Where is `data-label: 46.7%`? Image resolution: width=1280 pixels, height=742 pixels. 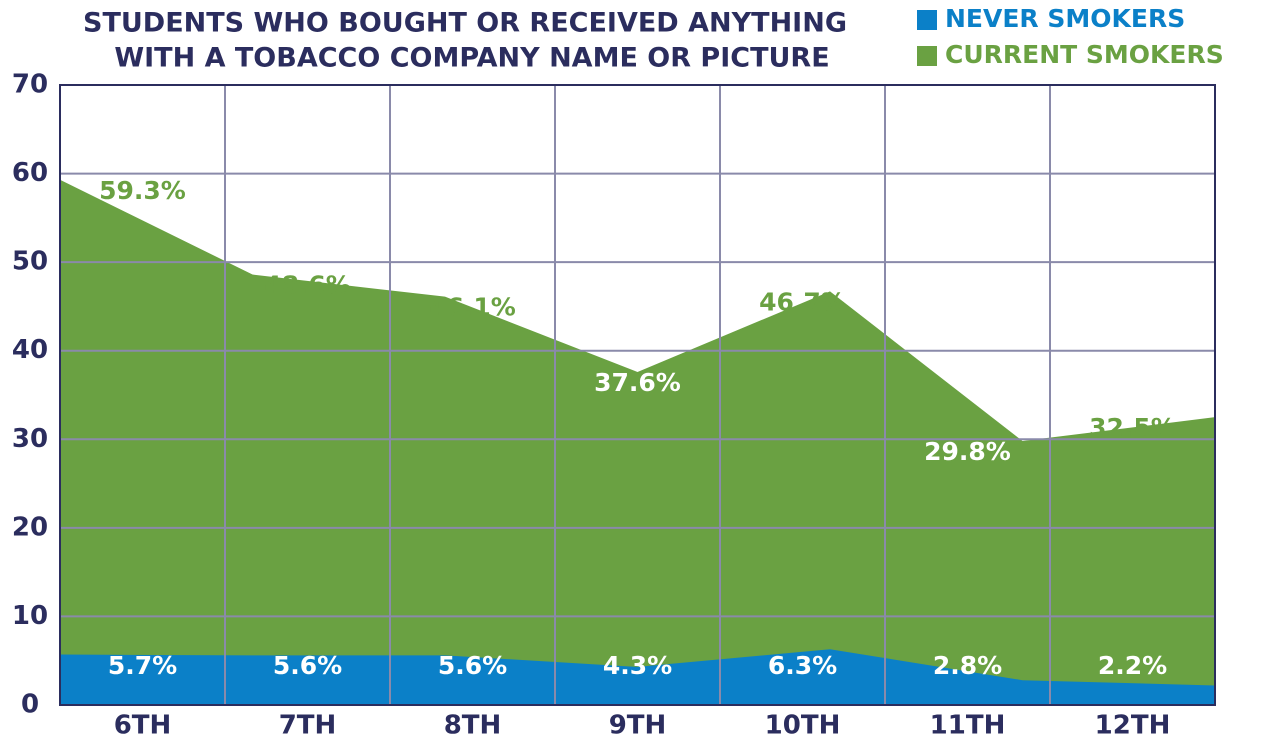
data-label: 46.7% is located at coordinates (802, 301).